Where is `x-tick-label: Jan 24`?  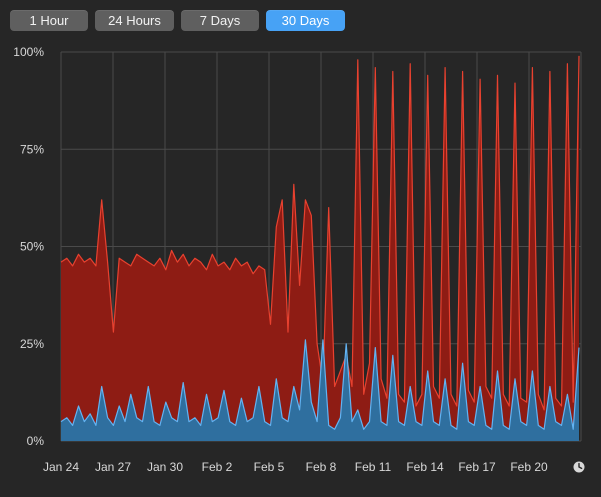
x-tick-label: Jan 24 is located at coordinates (61, 467).